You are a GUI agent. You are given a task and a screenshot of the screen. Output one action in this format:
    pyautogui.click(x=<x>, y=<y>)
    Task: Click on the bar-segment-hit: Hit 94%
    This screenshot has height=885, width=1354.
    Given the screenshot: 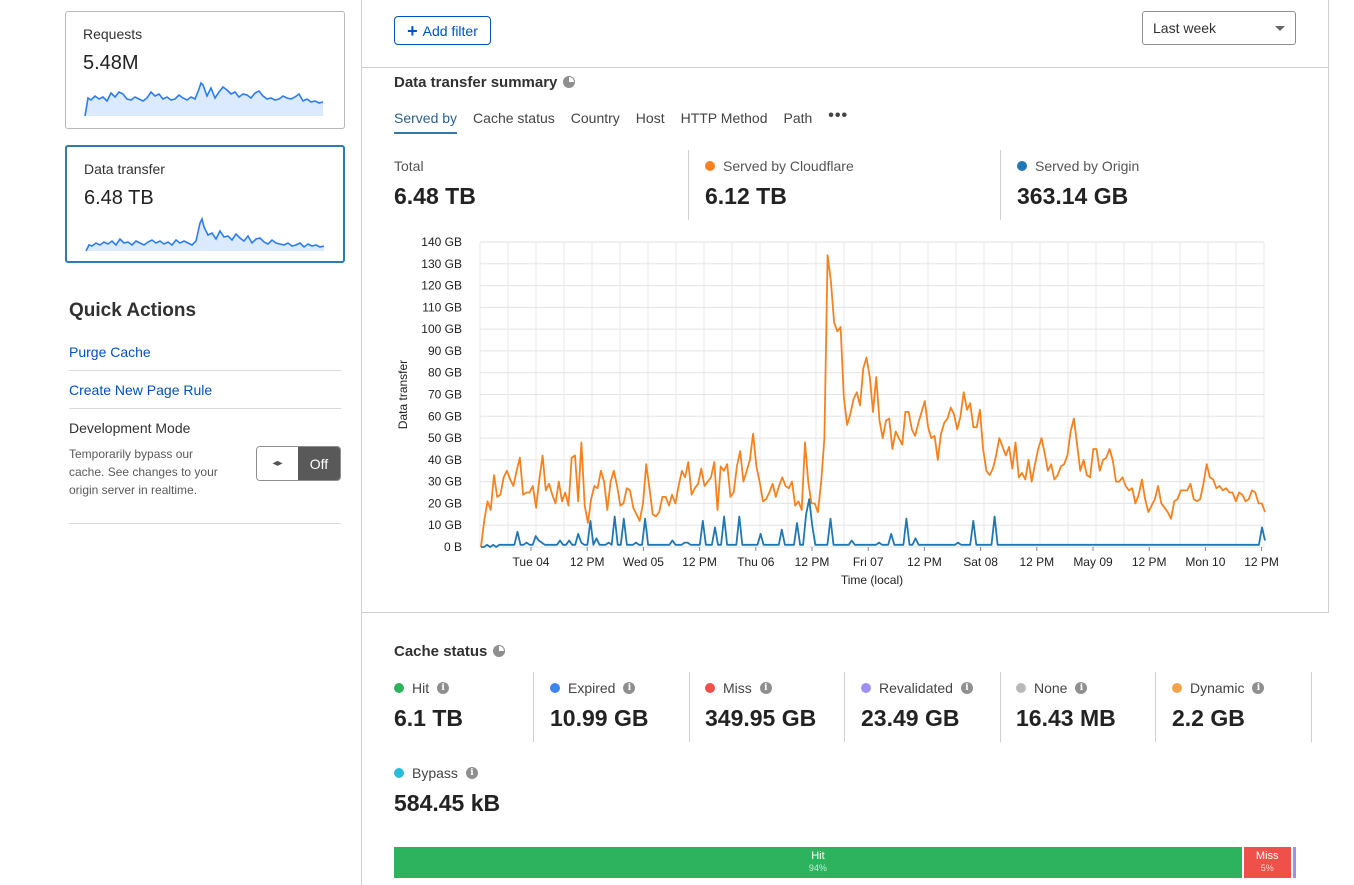 What is the action you would take?
    pyautogui.click(x=818, y=862)
    